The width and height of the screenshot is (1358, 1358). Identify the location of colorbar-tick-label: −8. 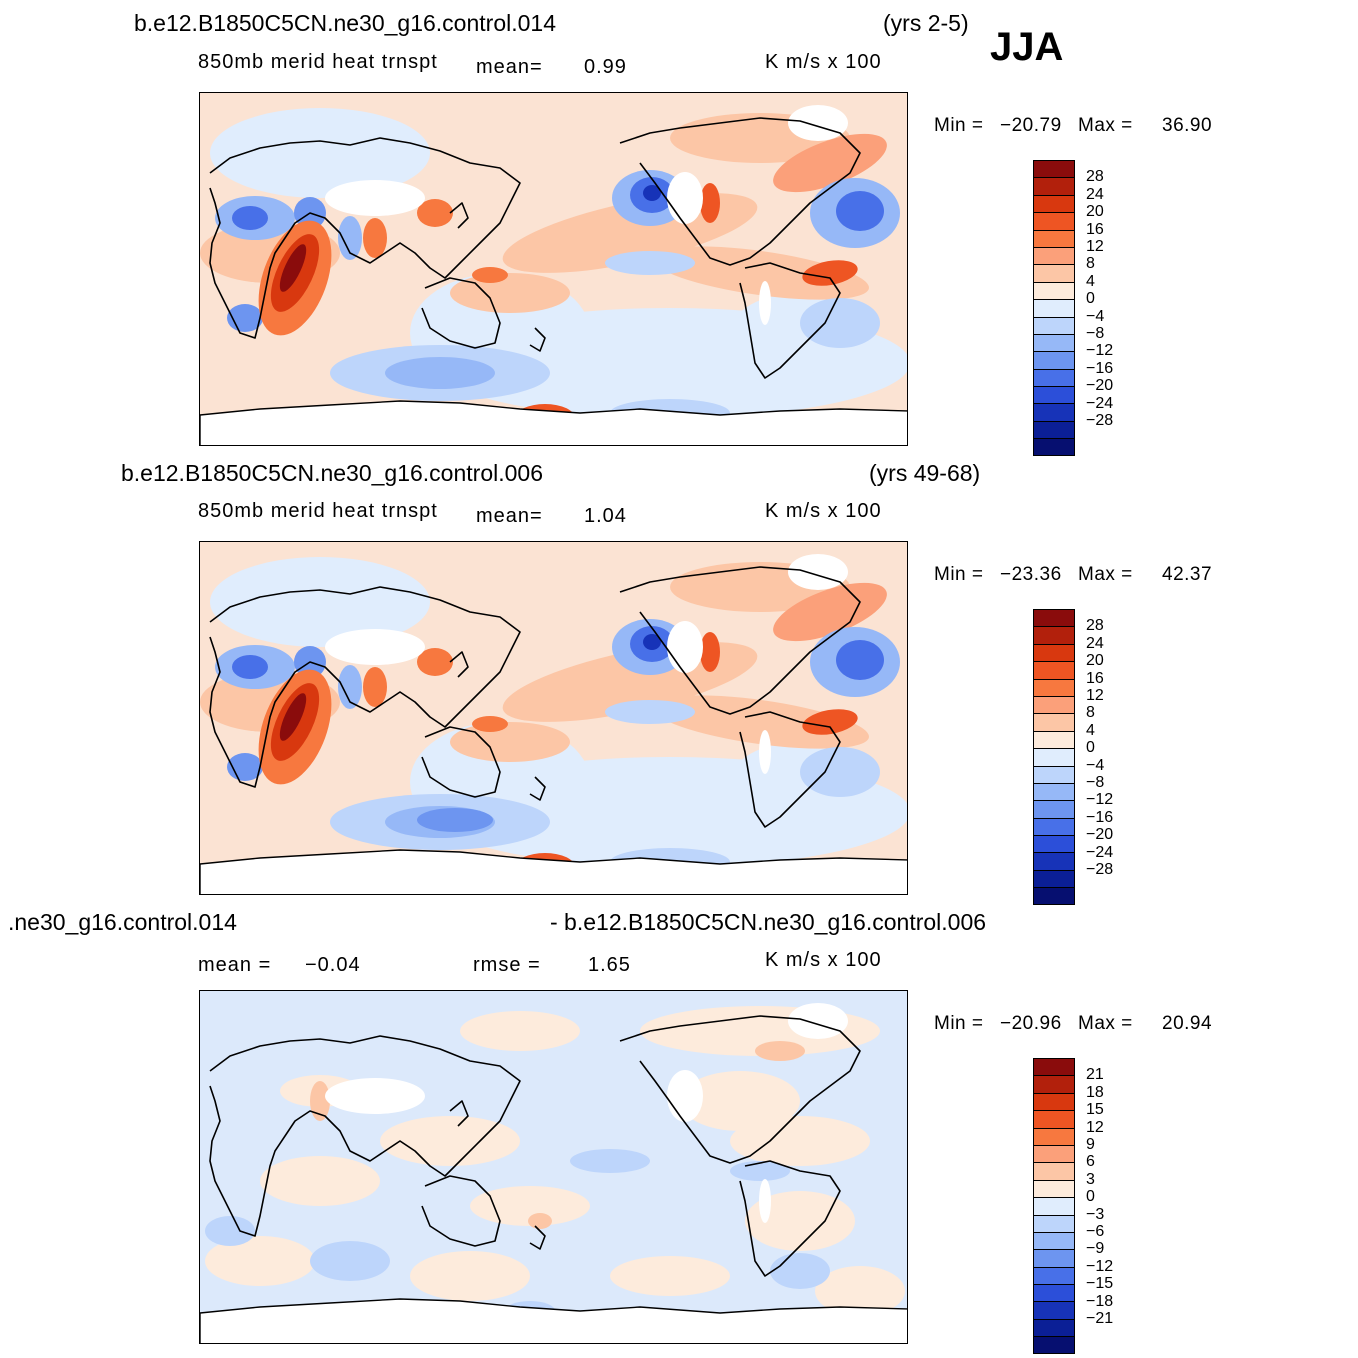
(1095, 333).